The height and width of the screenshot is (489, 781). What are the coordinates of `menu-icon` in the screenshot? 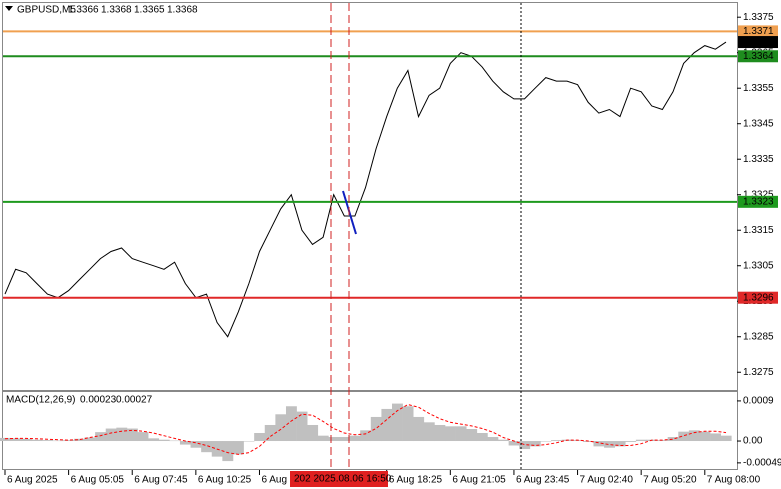 It's located at (9, 8).